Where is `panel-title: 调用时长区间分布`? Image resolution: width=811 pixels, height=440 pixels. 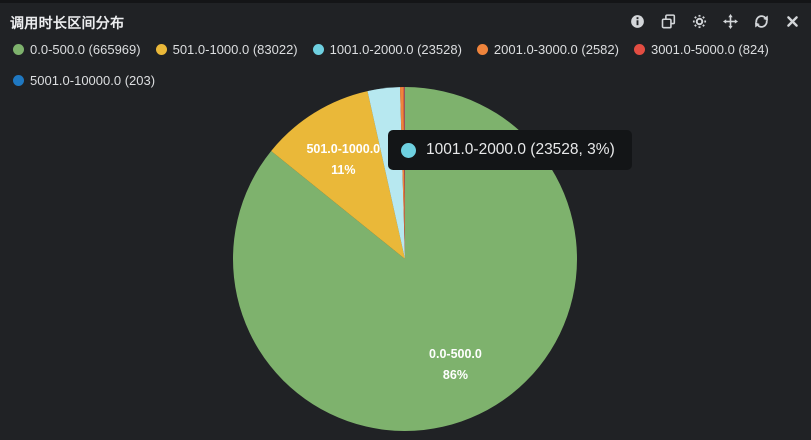
panel-title: 调用时长区间分布 is located at coordinates (67, 23).